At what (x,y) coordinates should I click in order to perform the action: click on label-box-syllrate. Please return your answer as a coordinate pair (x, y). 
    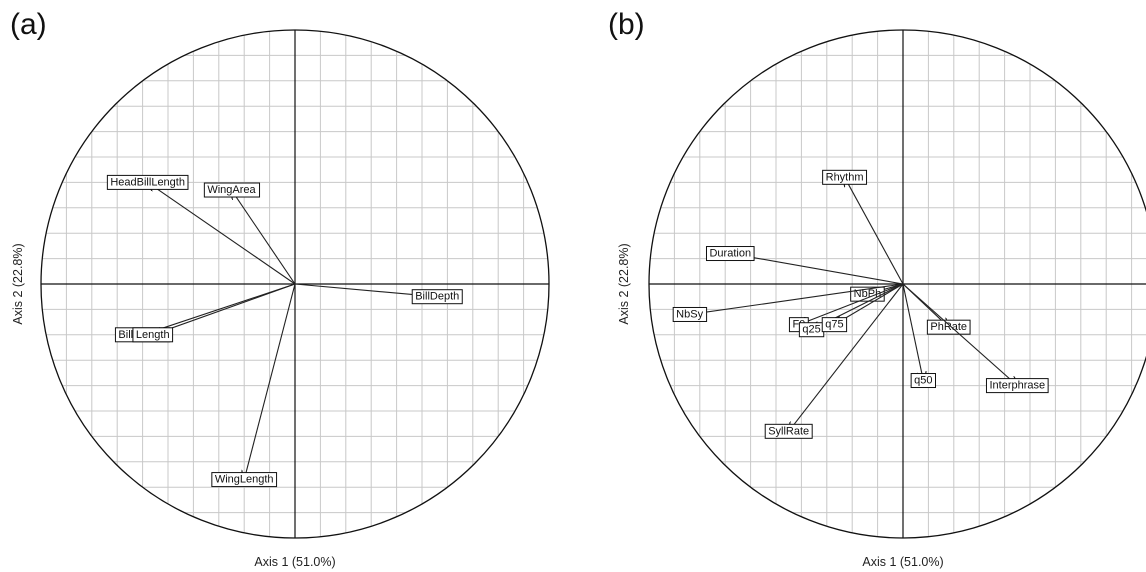
    Looking at the image, I should click on (788, 431).